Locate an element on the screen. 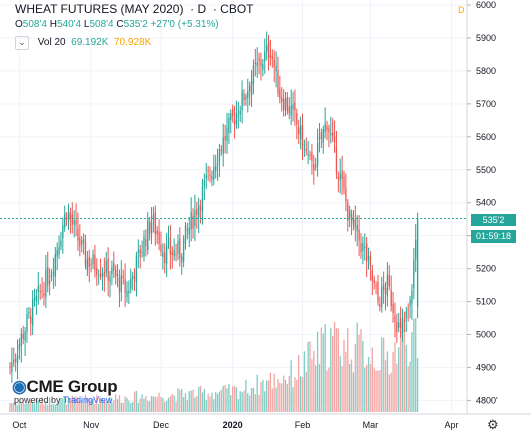 Image resolution: width=531 pixels, height=433 pixels. last-price-label: 535'2 is located at coordinates (493, 220).